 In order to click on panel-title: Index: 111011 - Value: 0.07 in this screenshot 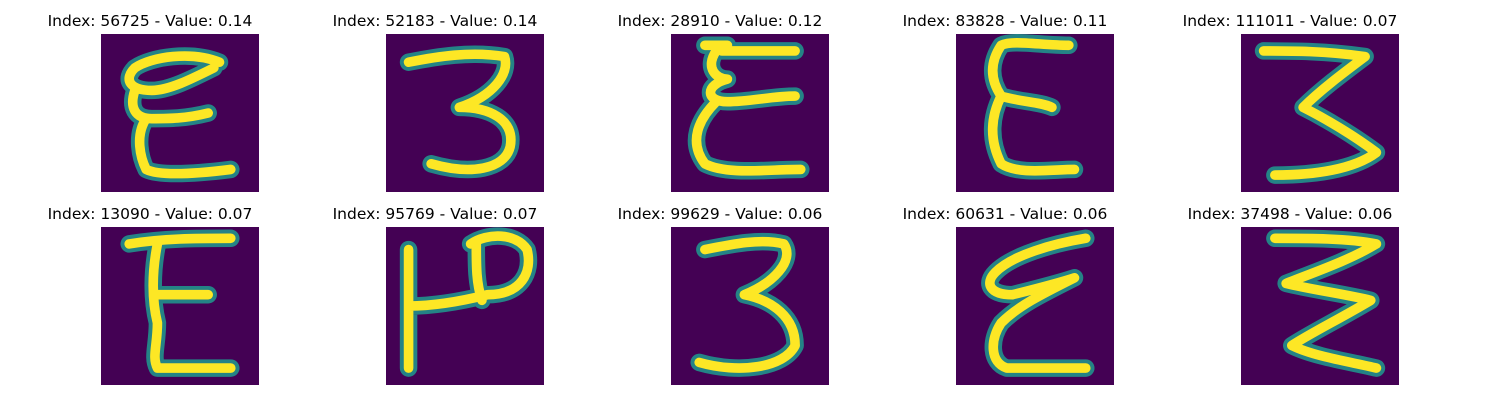, I will do `click(1290, 21)`.